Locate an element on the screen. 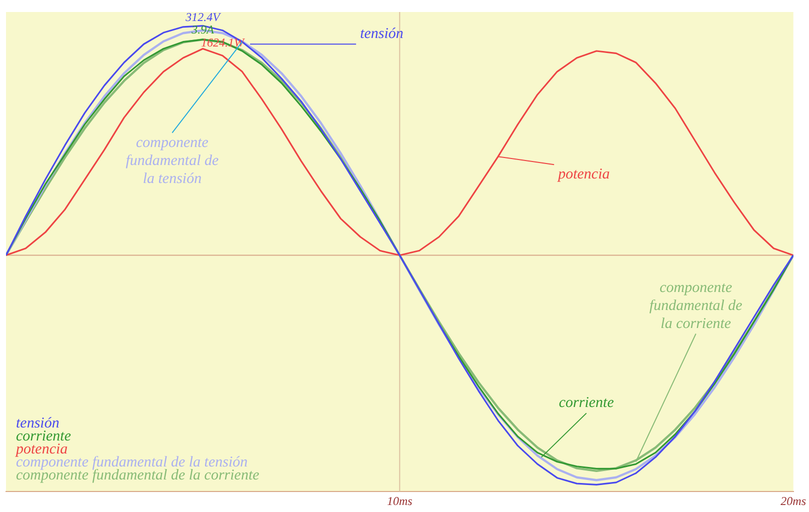 Image resolution: width=809 pixels, height=512 pixels. annotation: potencia is located at coordinates (583, 174).